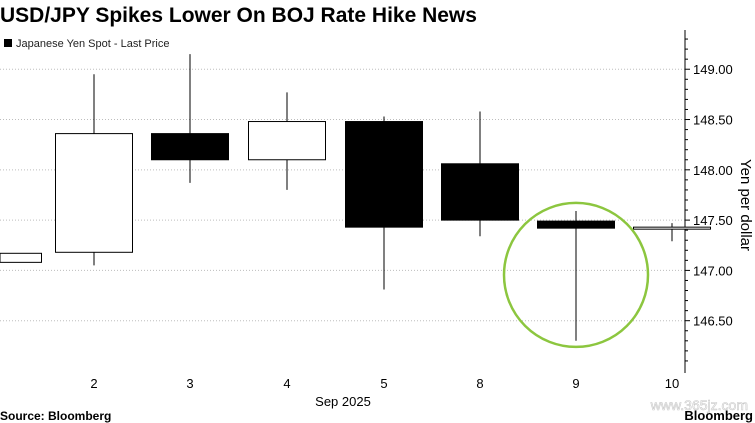 The width and height of the screenshot is (755, 423). What do you see at coordinates (343, 401) in the screenshot?
I see `x-axis-title: Sep 2025` at bounding box center [343, 401].